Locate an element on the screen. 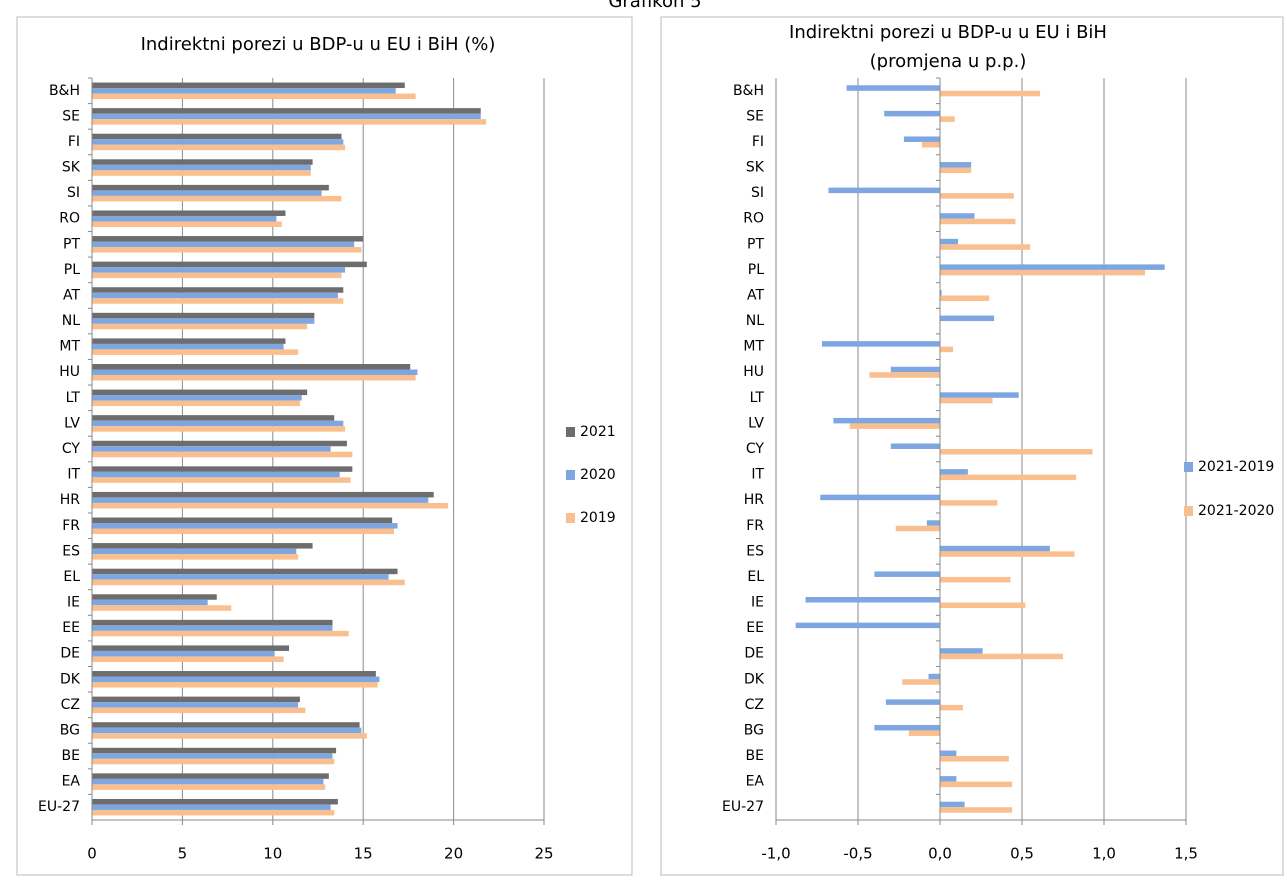 This screenshot has height=881, width=1287. x-tick-label: 0 is located at coordinates (92, 854).